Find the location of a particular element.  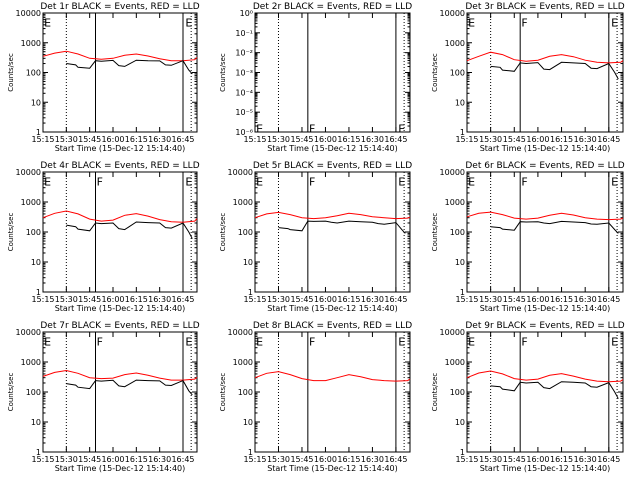

y-tick-label: 10⁻⁴ is located at coordinates (244, 92).